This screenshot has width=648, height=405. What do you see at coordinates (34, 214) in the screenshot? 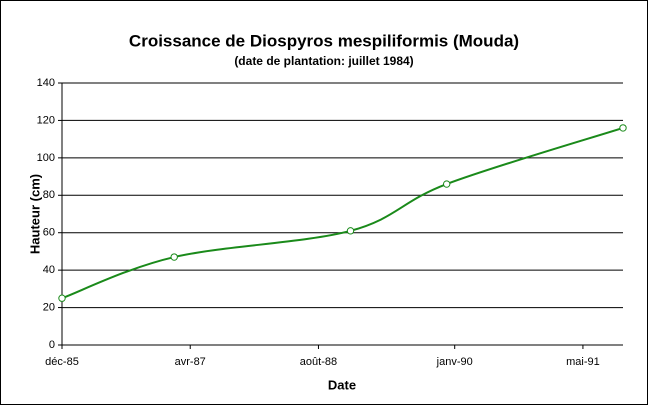
I see `y-axis-title: Hauteur (cm)` at bounding box center [34, 214].